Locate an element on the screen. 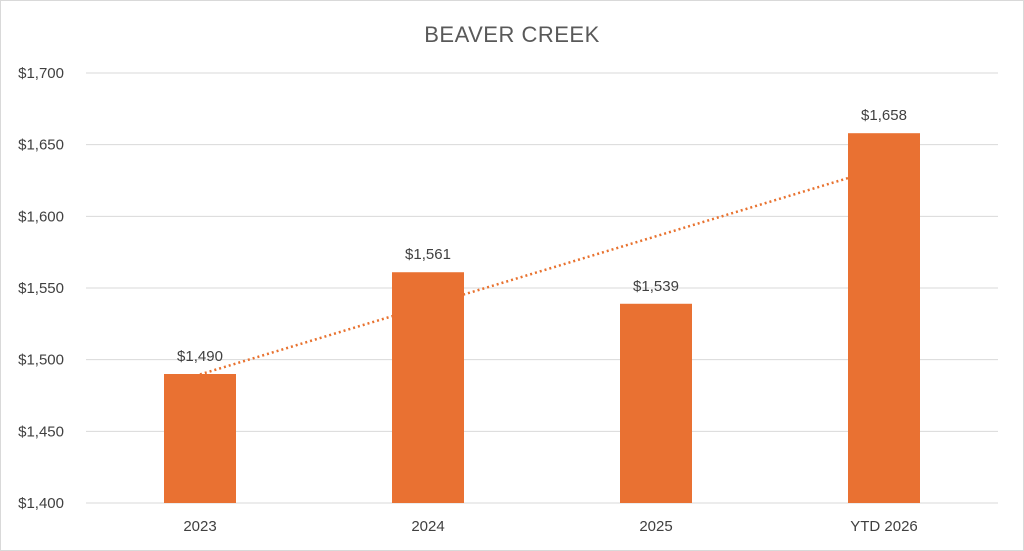  data-label: $1,539 is located at coordinates (656, 286).